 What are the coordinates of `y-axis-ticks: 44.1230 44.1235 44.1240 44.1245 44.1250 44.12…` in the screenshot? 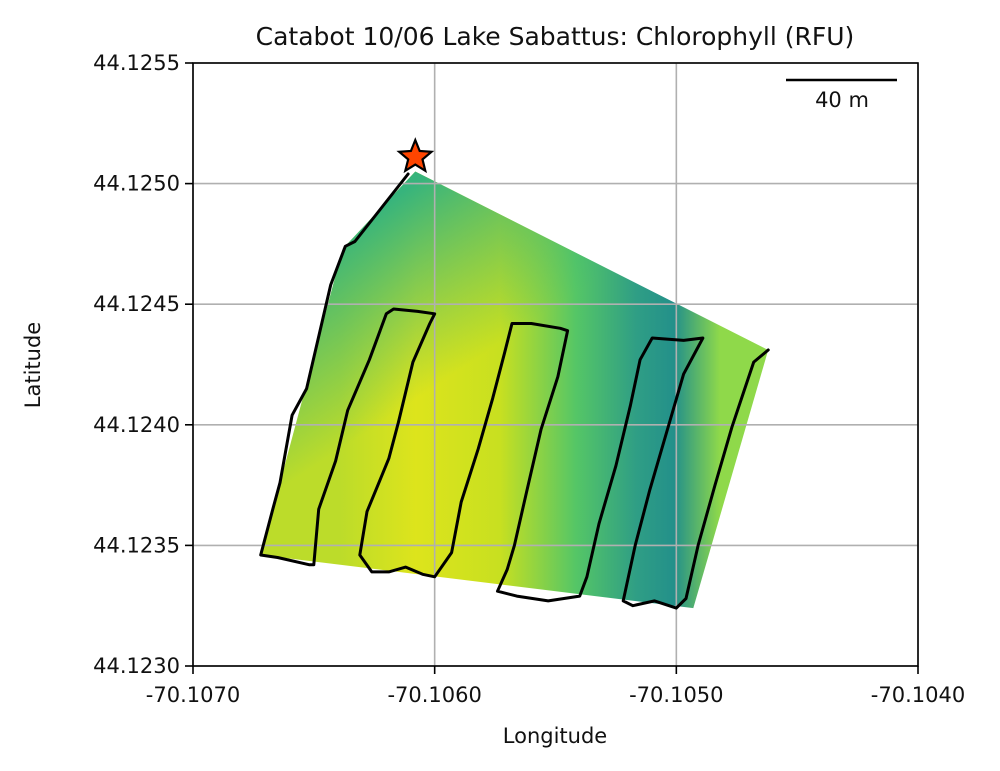 It's located at (143, 364).